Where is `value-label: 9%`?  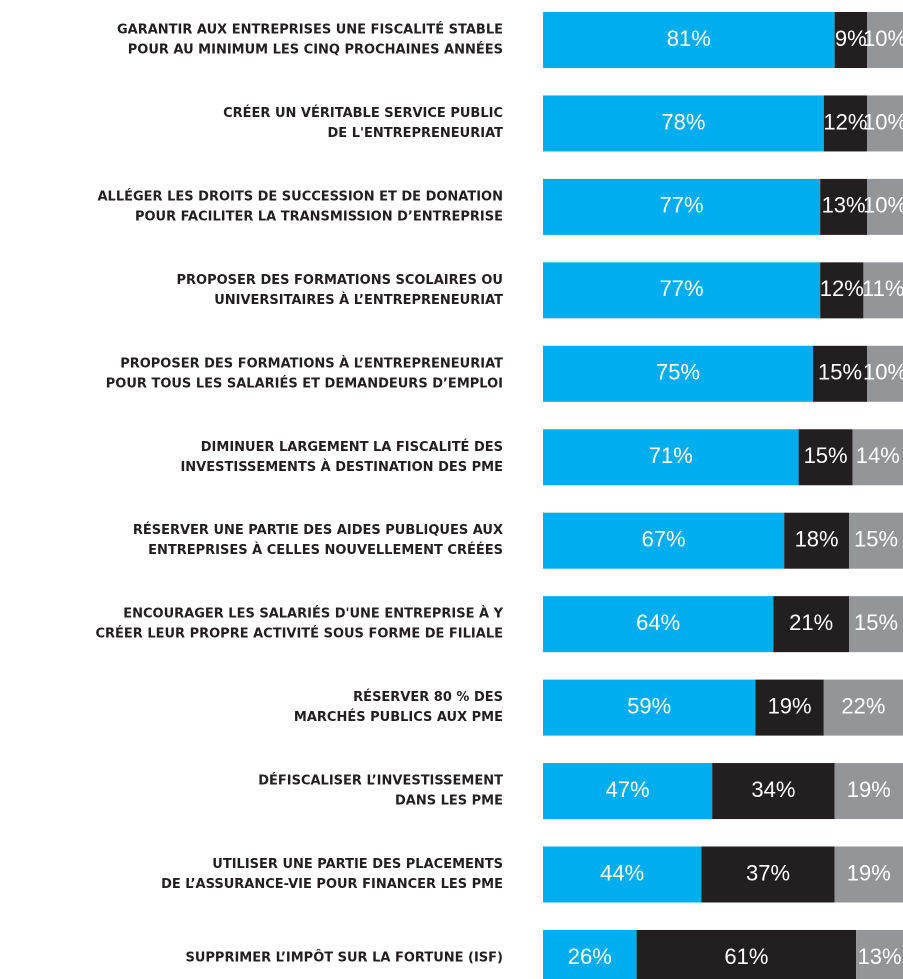
value-label: 9% is located at coordinates (851, 38).